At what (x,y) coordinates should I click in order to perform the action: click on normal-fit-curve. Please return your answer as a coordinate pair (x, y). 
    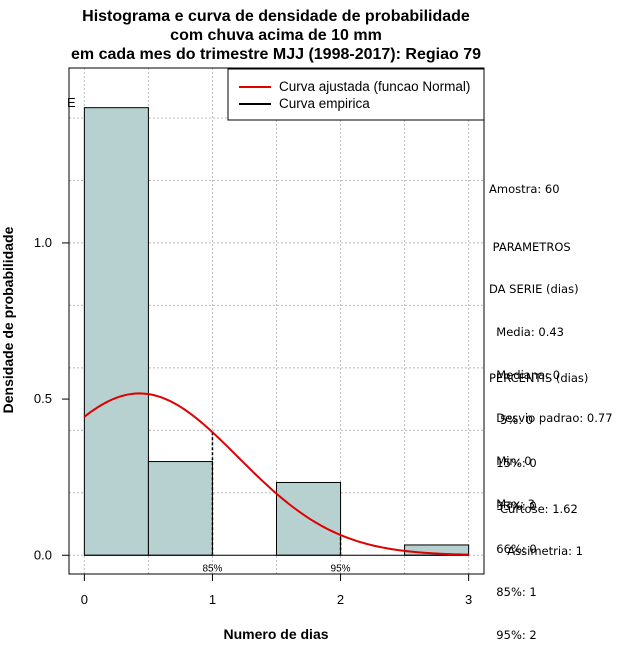
    Looking at the image, I should click on (276, 474).